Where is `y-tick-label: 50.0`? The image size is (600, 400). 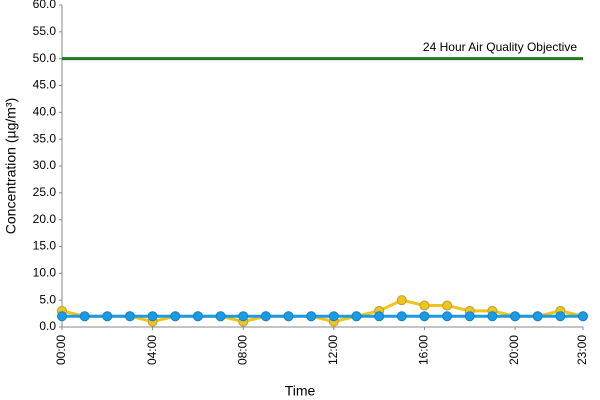
y-tick-label: 50.0 is located at coordinates (45, 58).